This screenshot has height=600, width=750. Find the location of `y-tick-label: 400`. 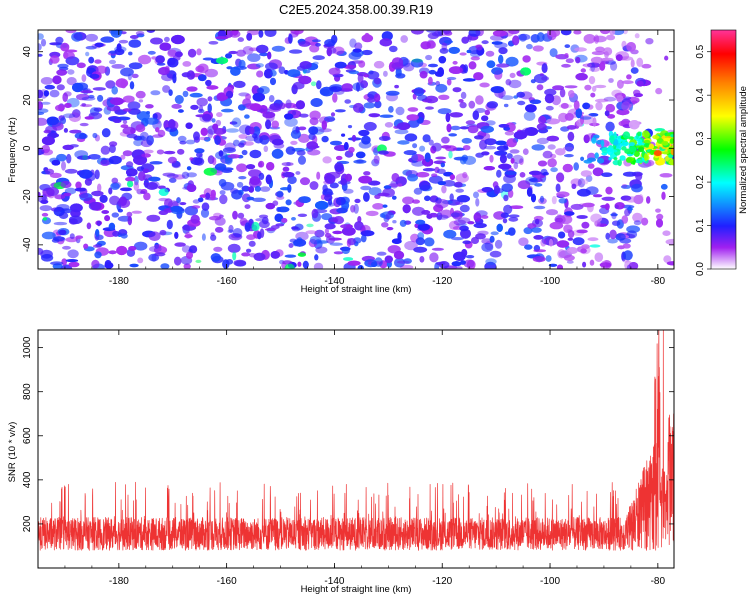

y-tick-label: 400 is located at coordinates (27, 479).